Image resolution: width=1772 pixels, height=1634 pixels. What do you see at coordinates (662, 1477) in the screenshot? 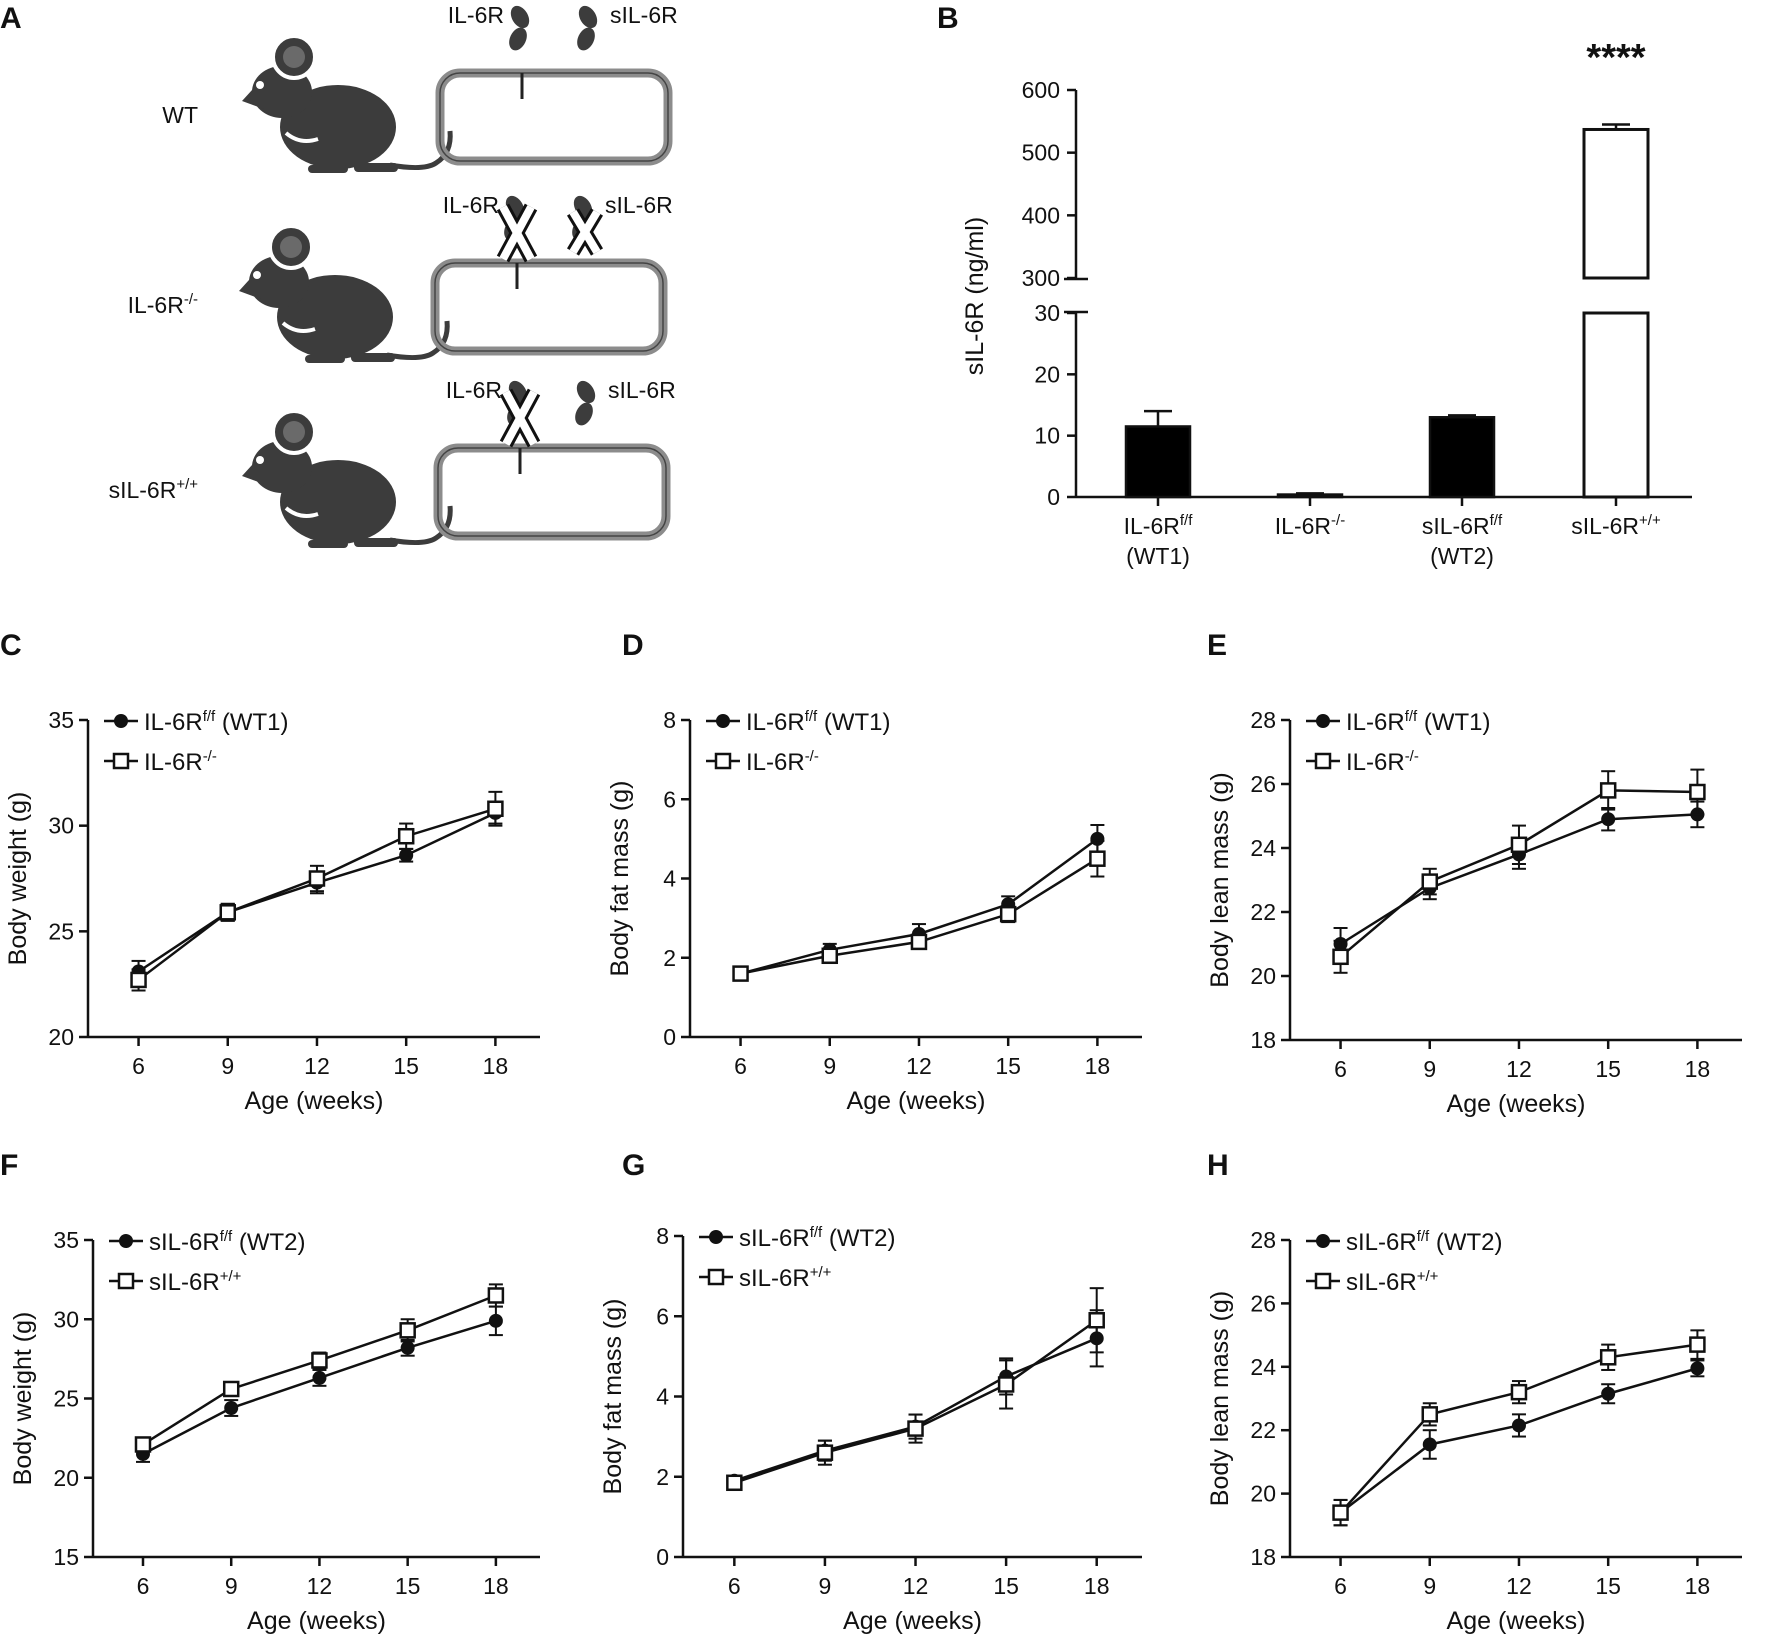
I see `y-tick-label: 2` at bounding box center [662, 1477].